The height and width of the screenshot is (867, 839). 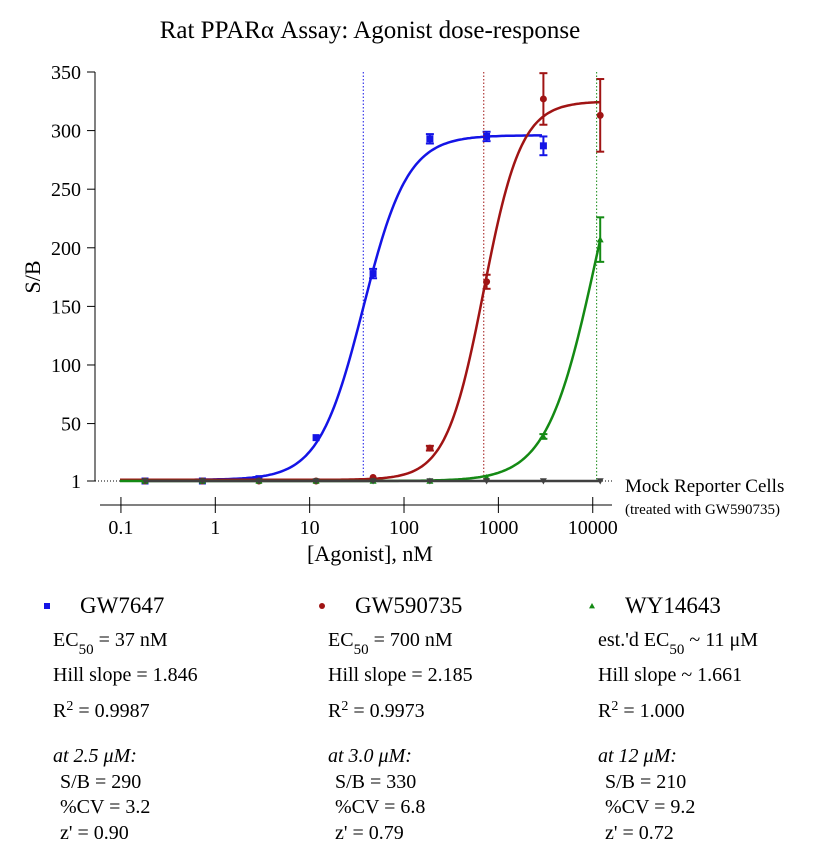 I want to click on x-axis-label: [Agonist], nM, so click(x=370, y=553).